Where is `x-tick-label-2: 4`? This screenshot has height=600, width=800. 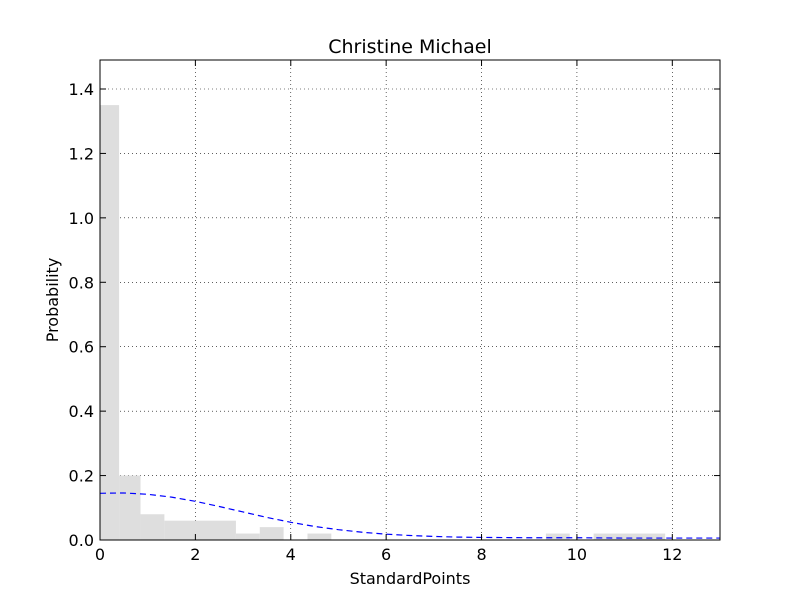
x-tick-label-2: 4 is located at coordinates (291, 554).